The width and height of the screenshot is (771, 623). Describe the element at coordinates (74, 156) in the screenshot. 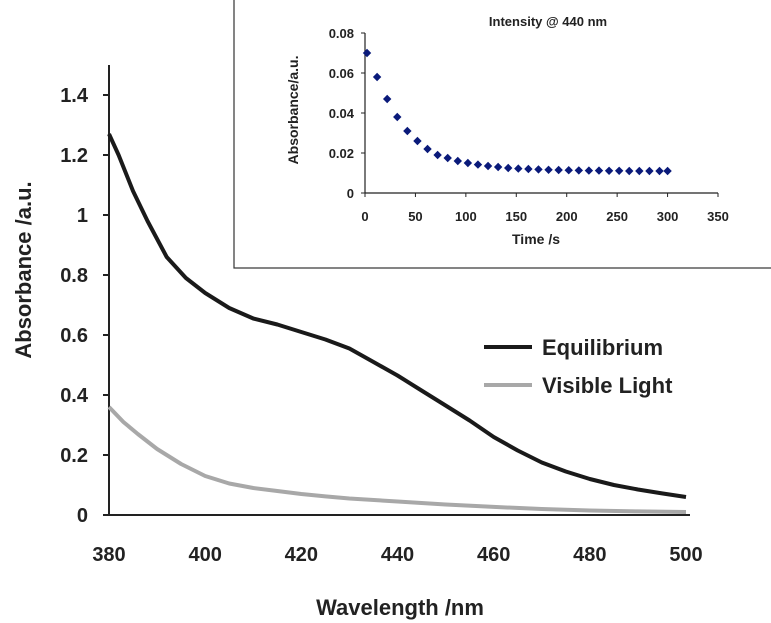

I see `main-y-tick-label: 1.2` at that location.